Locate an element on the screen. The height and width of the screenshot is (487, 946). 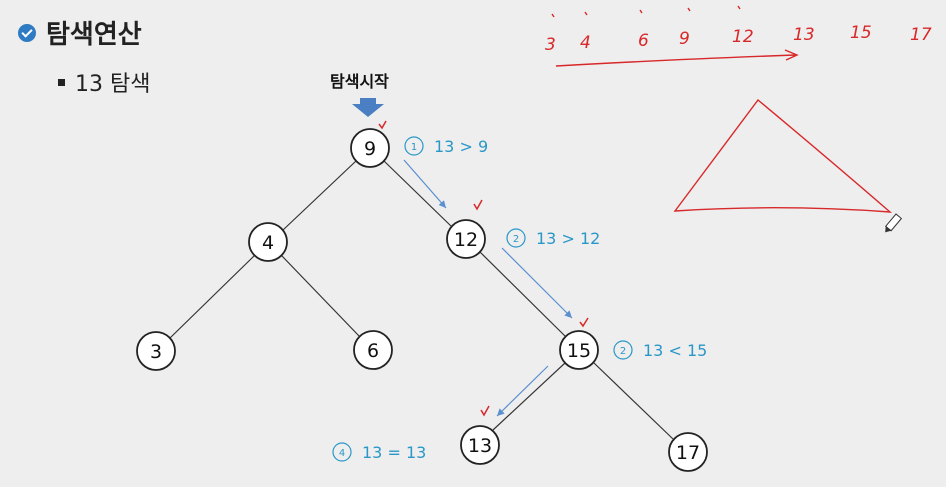
square-bullet-icon is located at coordinates (61, 82).